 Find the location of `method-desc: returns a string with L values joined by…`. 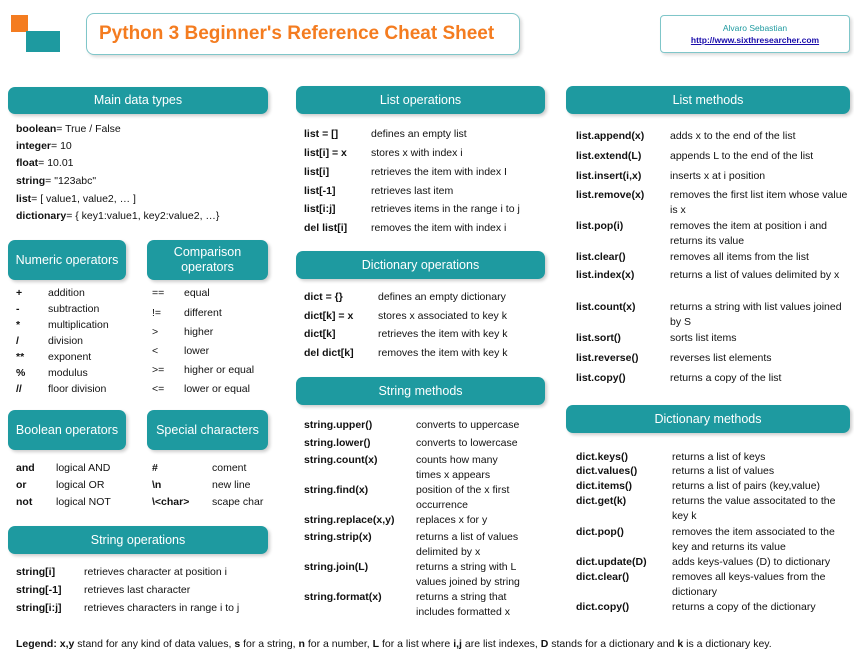

method-desc: returns a string with L values joined by… is located at coordinates (468, 574).